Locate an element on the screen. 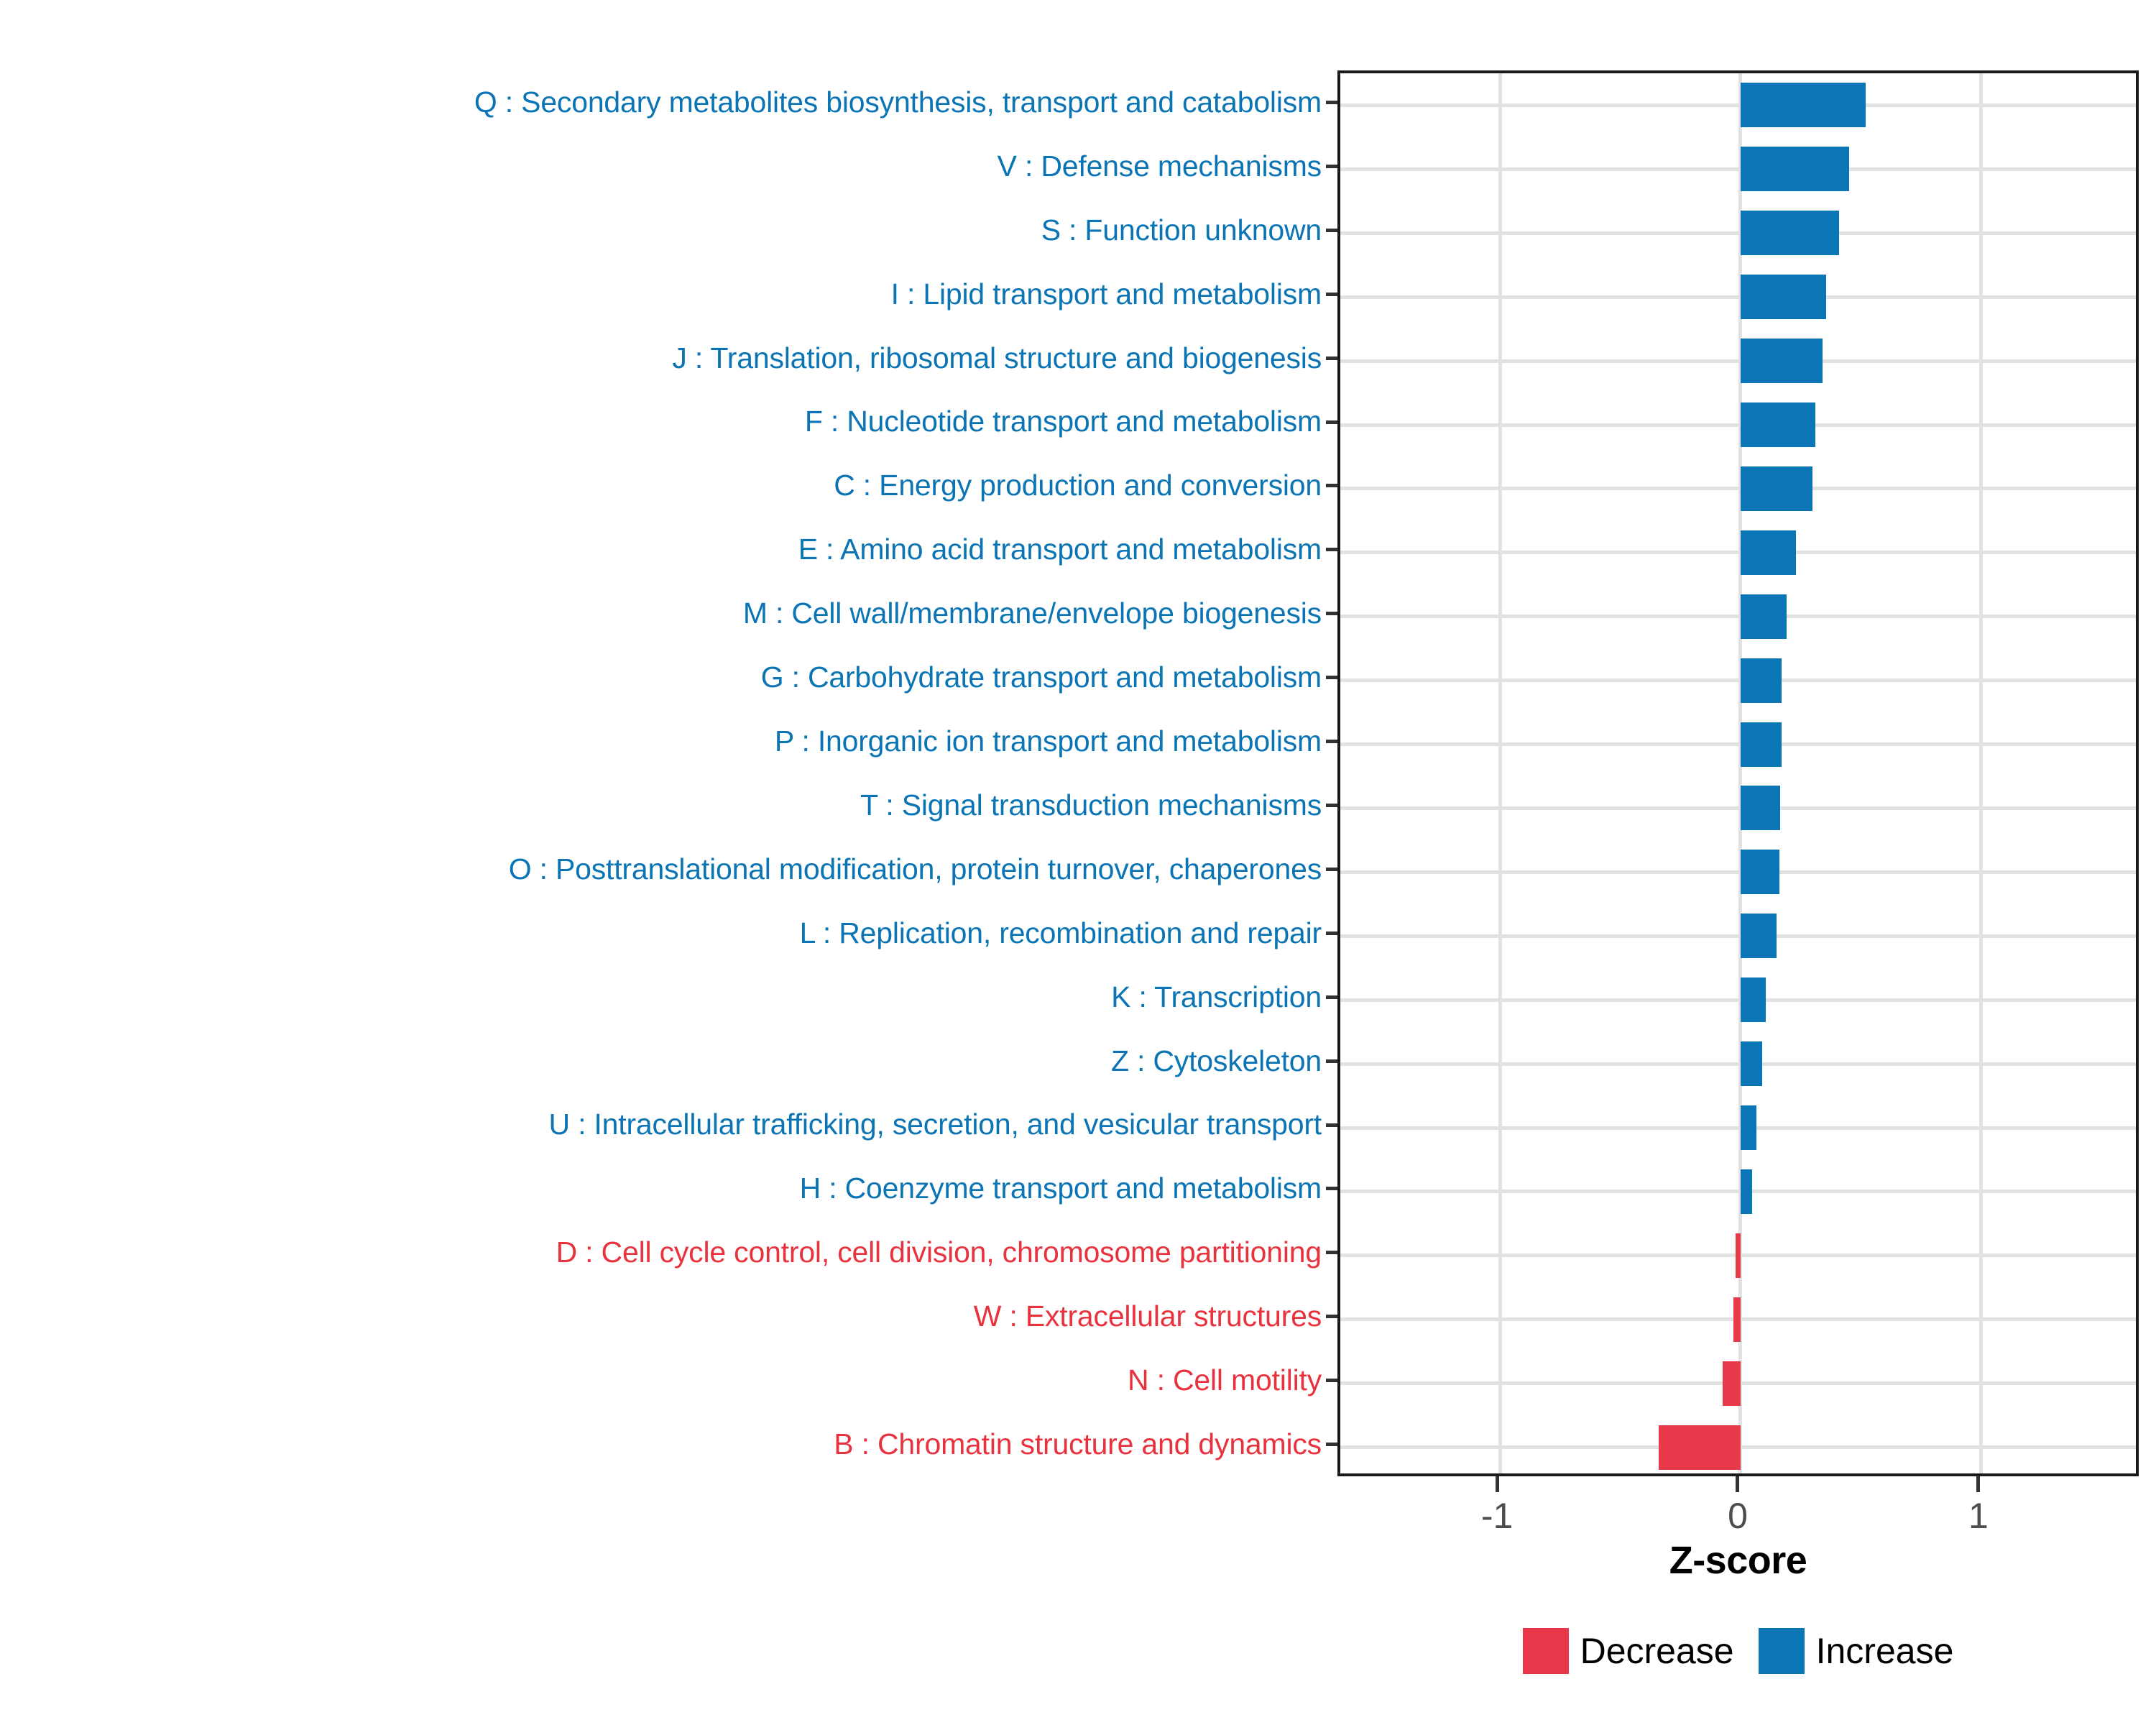 The width and height of the screenshot is (2156, 1725). x-axis-tick-label: 0 is located at coordinates (1738, 1516).